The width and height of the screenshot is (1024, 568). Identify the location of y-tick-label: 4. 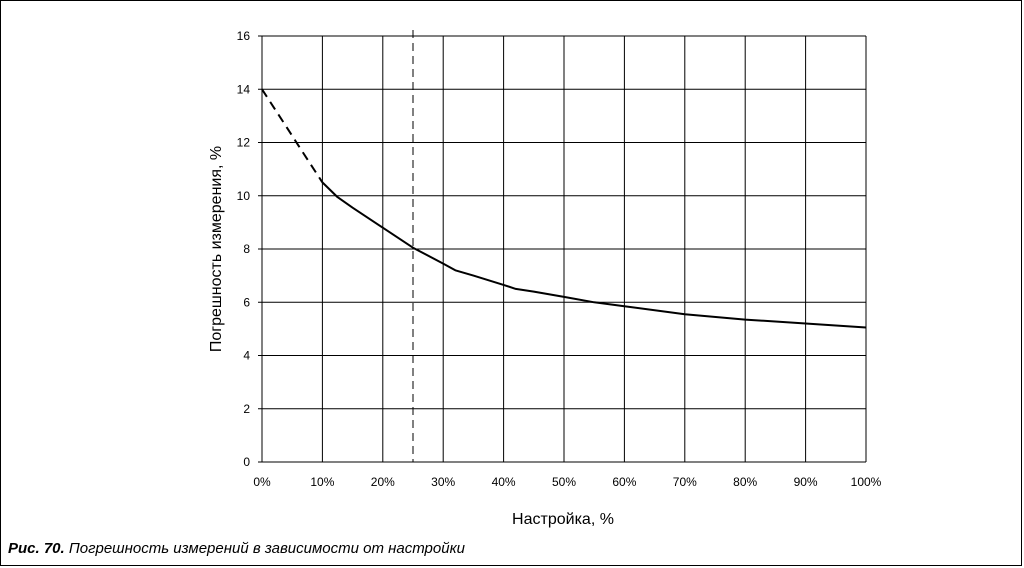
(246, 356).